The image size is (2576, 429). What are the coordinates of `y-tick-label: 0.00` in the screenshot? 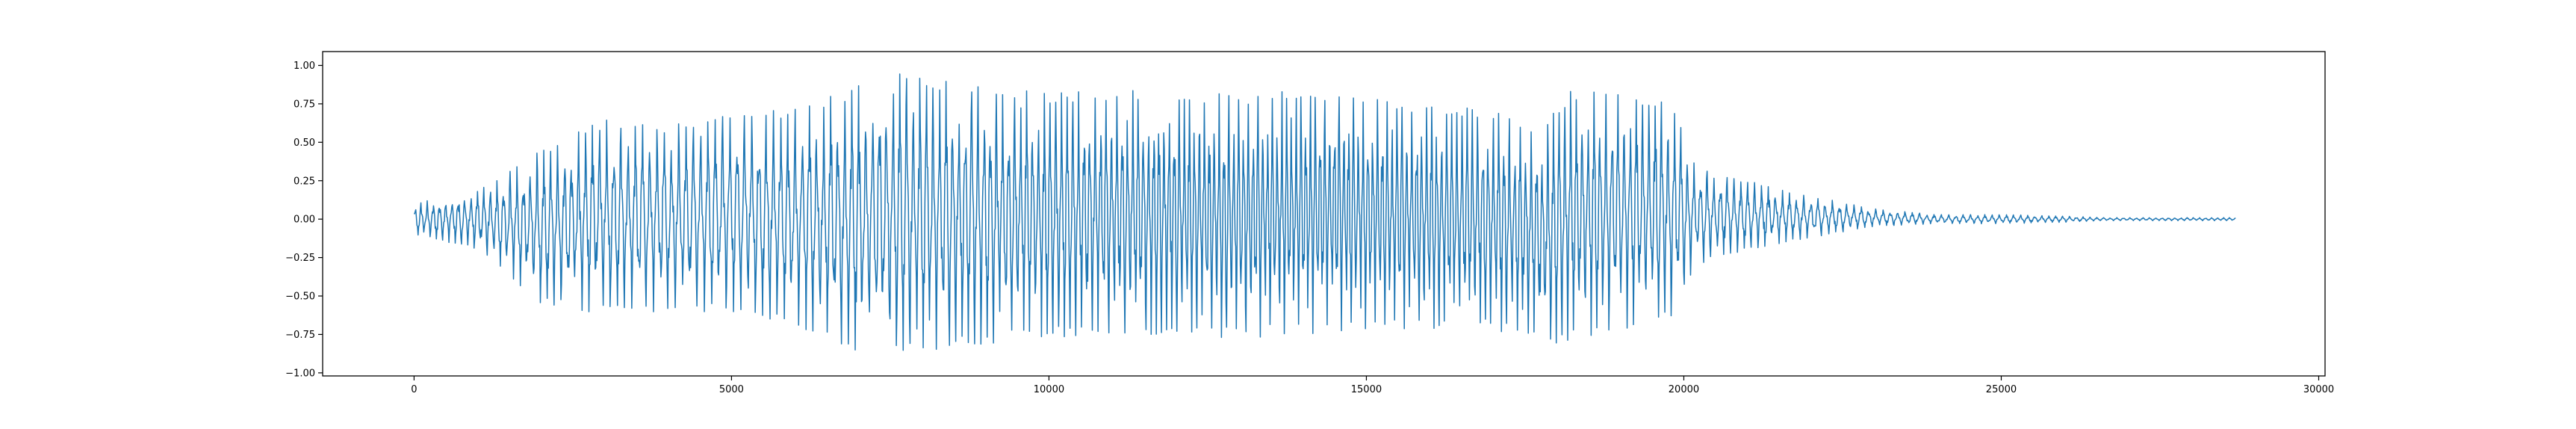 It's located at (304, 220).